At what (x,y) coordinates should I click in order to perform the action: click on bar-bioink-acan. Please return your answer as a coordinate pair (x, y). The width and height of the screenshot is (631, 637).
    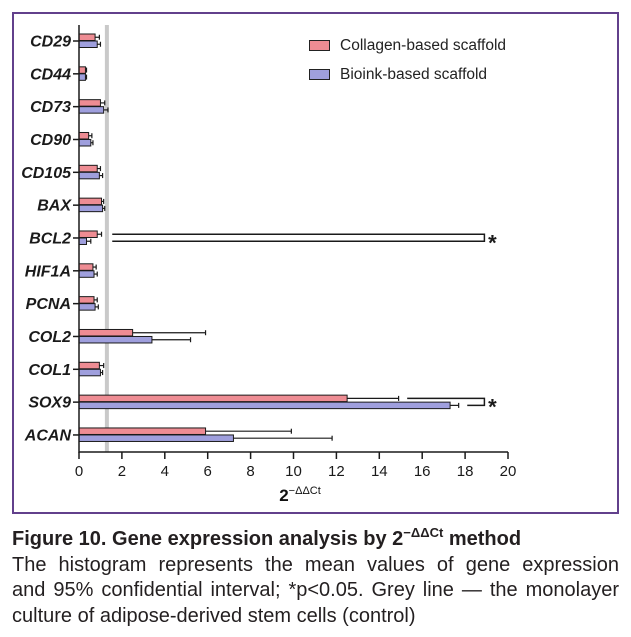
    Looking at the image, I should click on (156, 438).